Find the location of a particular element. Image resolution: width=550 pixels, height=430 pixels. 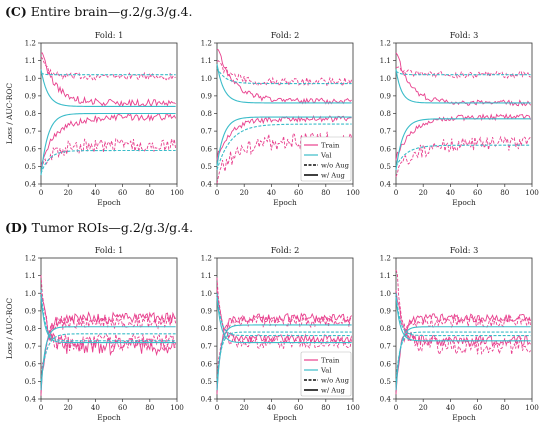

section-d-heading: (D) Tumor ROIs—g.2/g.3/g.4. is located at coordinates (99, 227).